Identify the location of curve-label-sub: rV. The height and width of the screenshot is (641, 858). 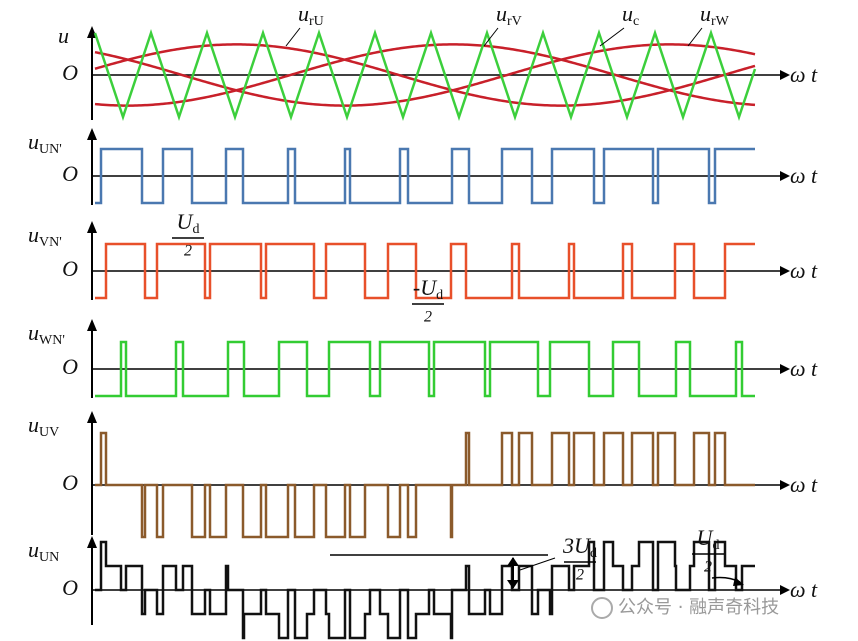
(514, 21).